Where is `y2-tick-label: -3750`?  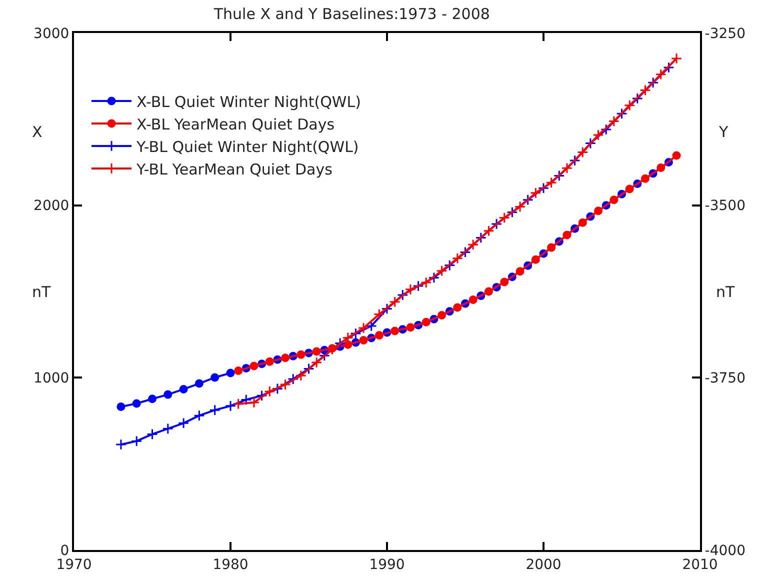 y2-tick-label: -3750 is located at coordinates (725, 378).